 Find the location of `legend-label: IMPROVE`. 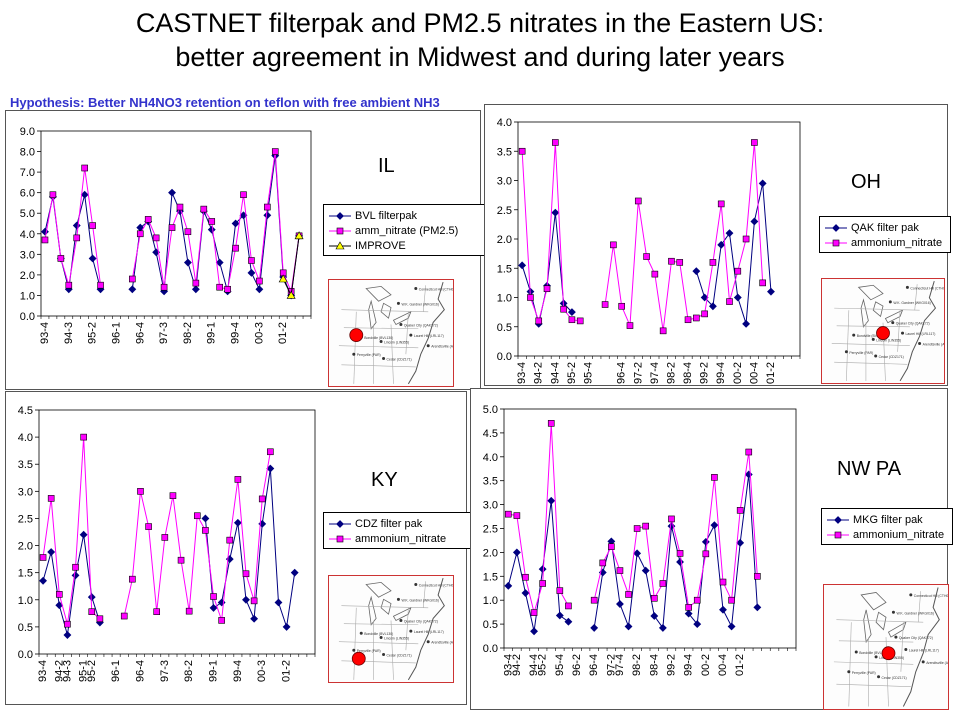

legend-label: IMPROVE is located at coordinates (380, 245).